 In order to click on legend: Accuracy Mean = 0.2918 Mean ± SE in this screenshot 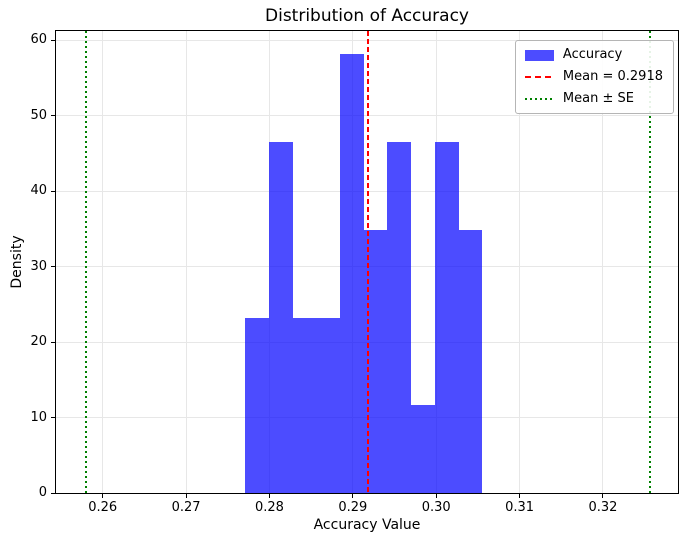, I will do `click(594, 77)`.